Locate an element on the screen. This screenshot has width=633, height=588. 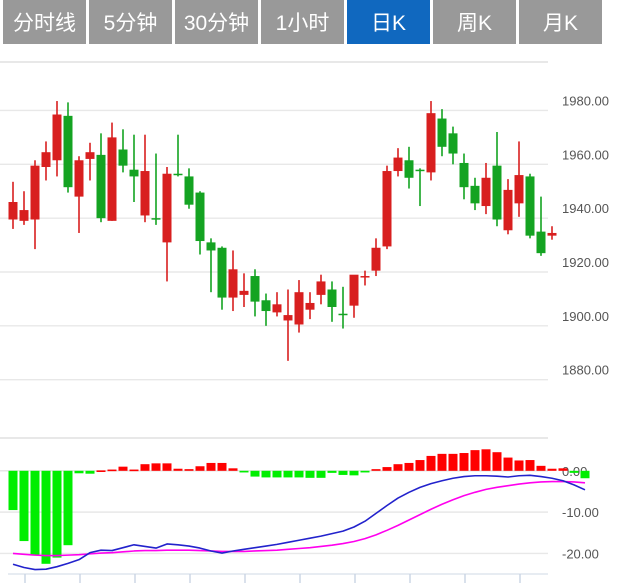
period-tab-1: 5分钟 is located at coordinates (130, 22).